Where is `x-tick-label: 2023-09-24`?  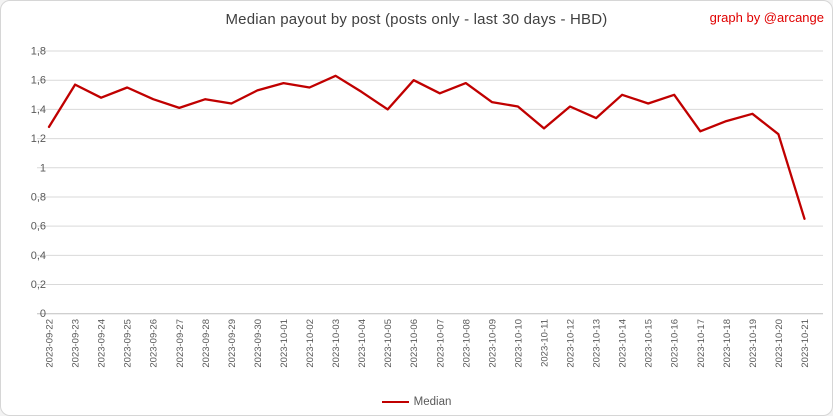
x-tick-label: 2023-09-24 is located at coordinates (102, 343).